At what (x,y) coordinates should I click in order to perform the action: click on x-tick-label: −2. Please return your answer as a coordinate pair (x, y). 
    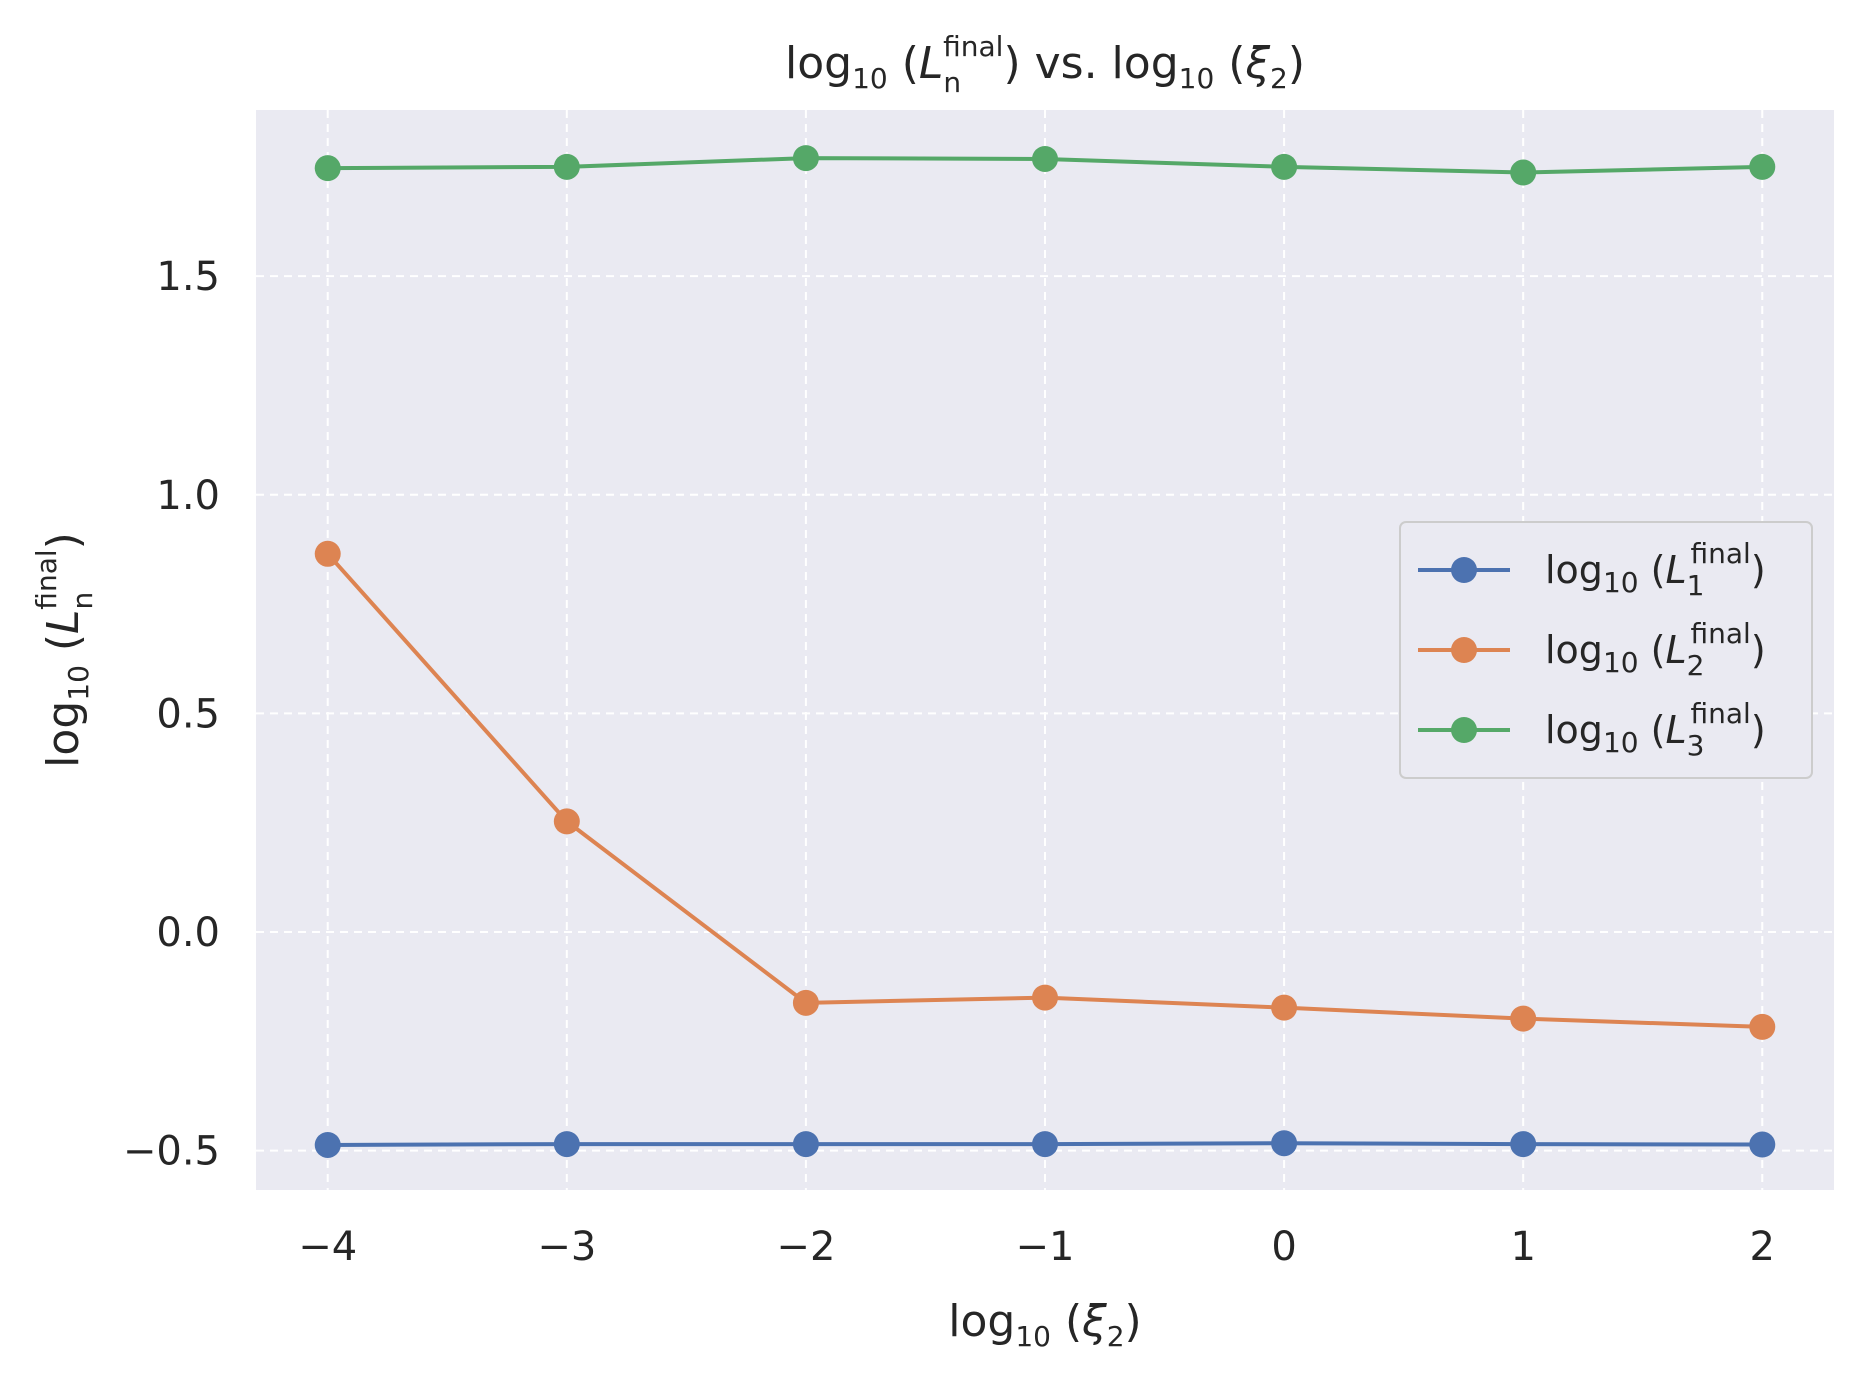
    Looking at the image, I should click on (805, 1247).